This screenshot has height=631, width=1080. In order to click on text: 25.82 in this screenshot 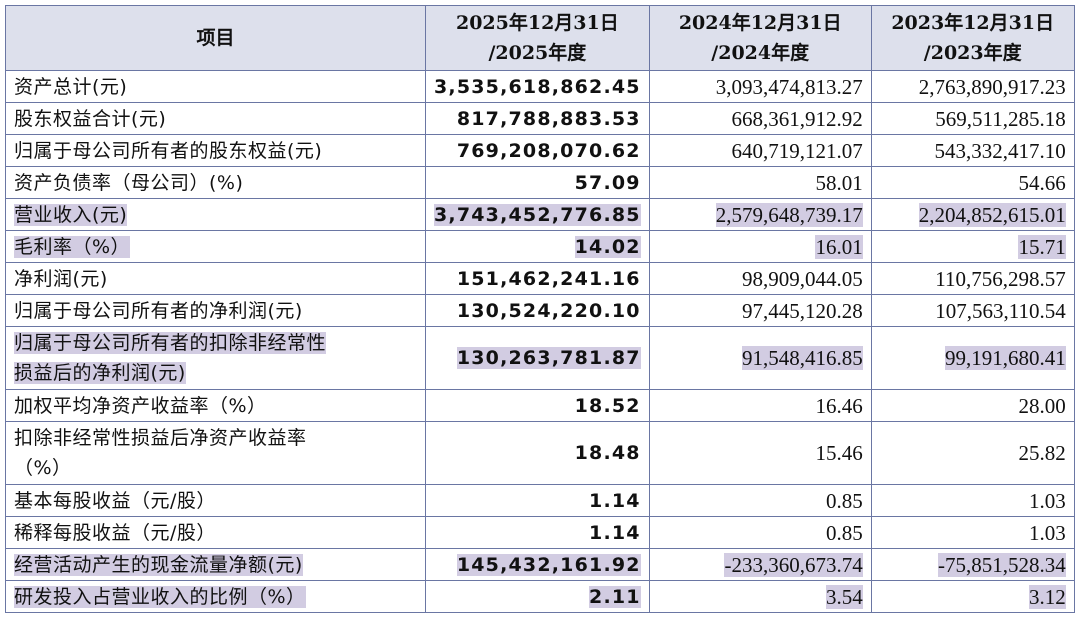, I will do `click(1042, 453)`.